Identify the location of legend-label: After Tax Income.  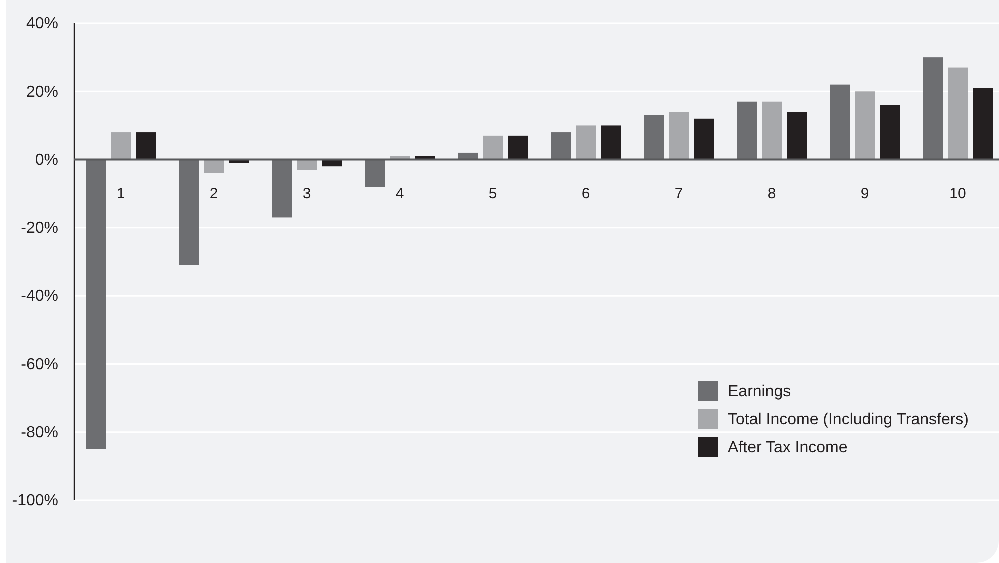
(788, 448).